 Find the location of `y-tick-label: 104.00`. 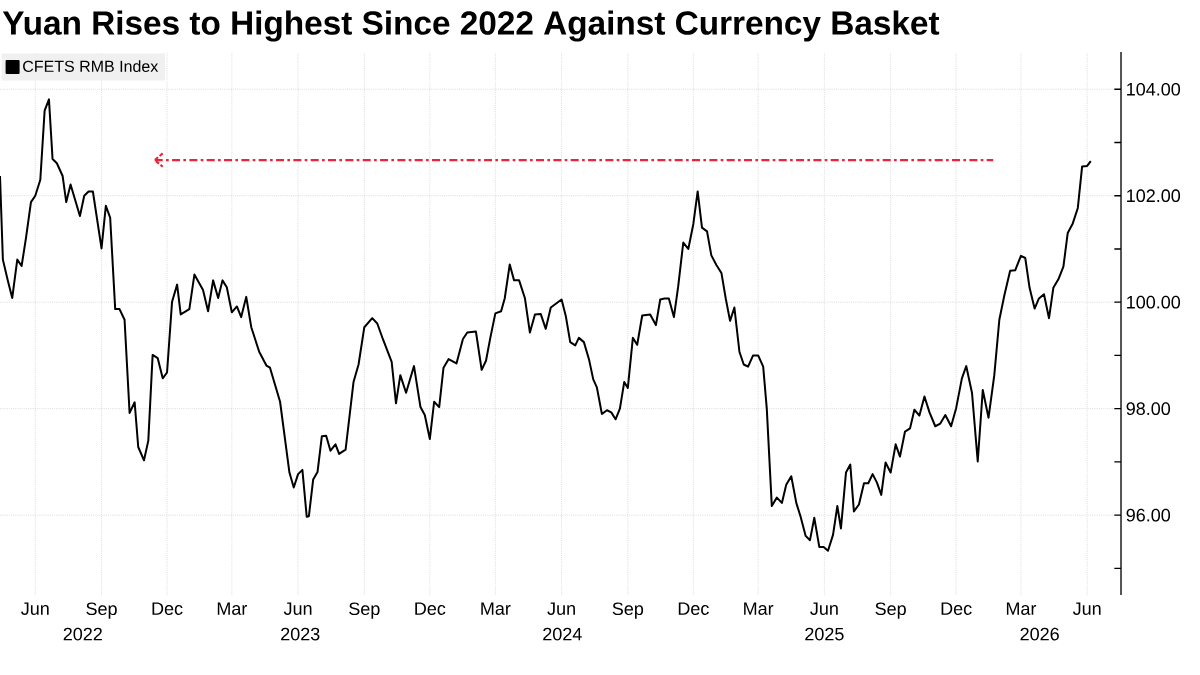

y-tick-label: 104.00 is located at coordinates (1154, 89).